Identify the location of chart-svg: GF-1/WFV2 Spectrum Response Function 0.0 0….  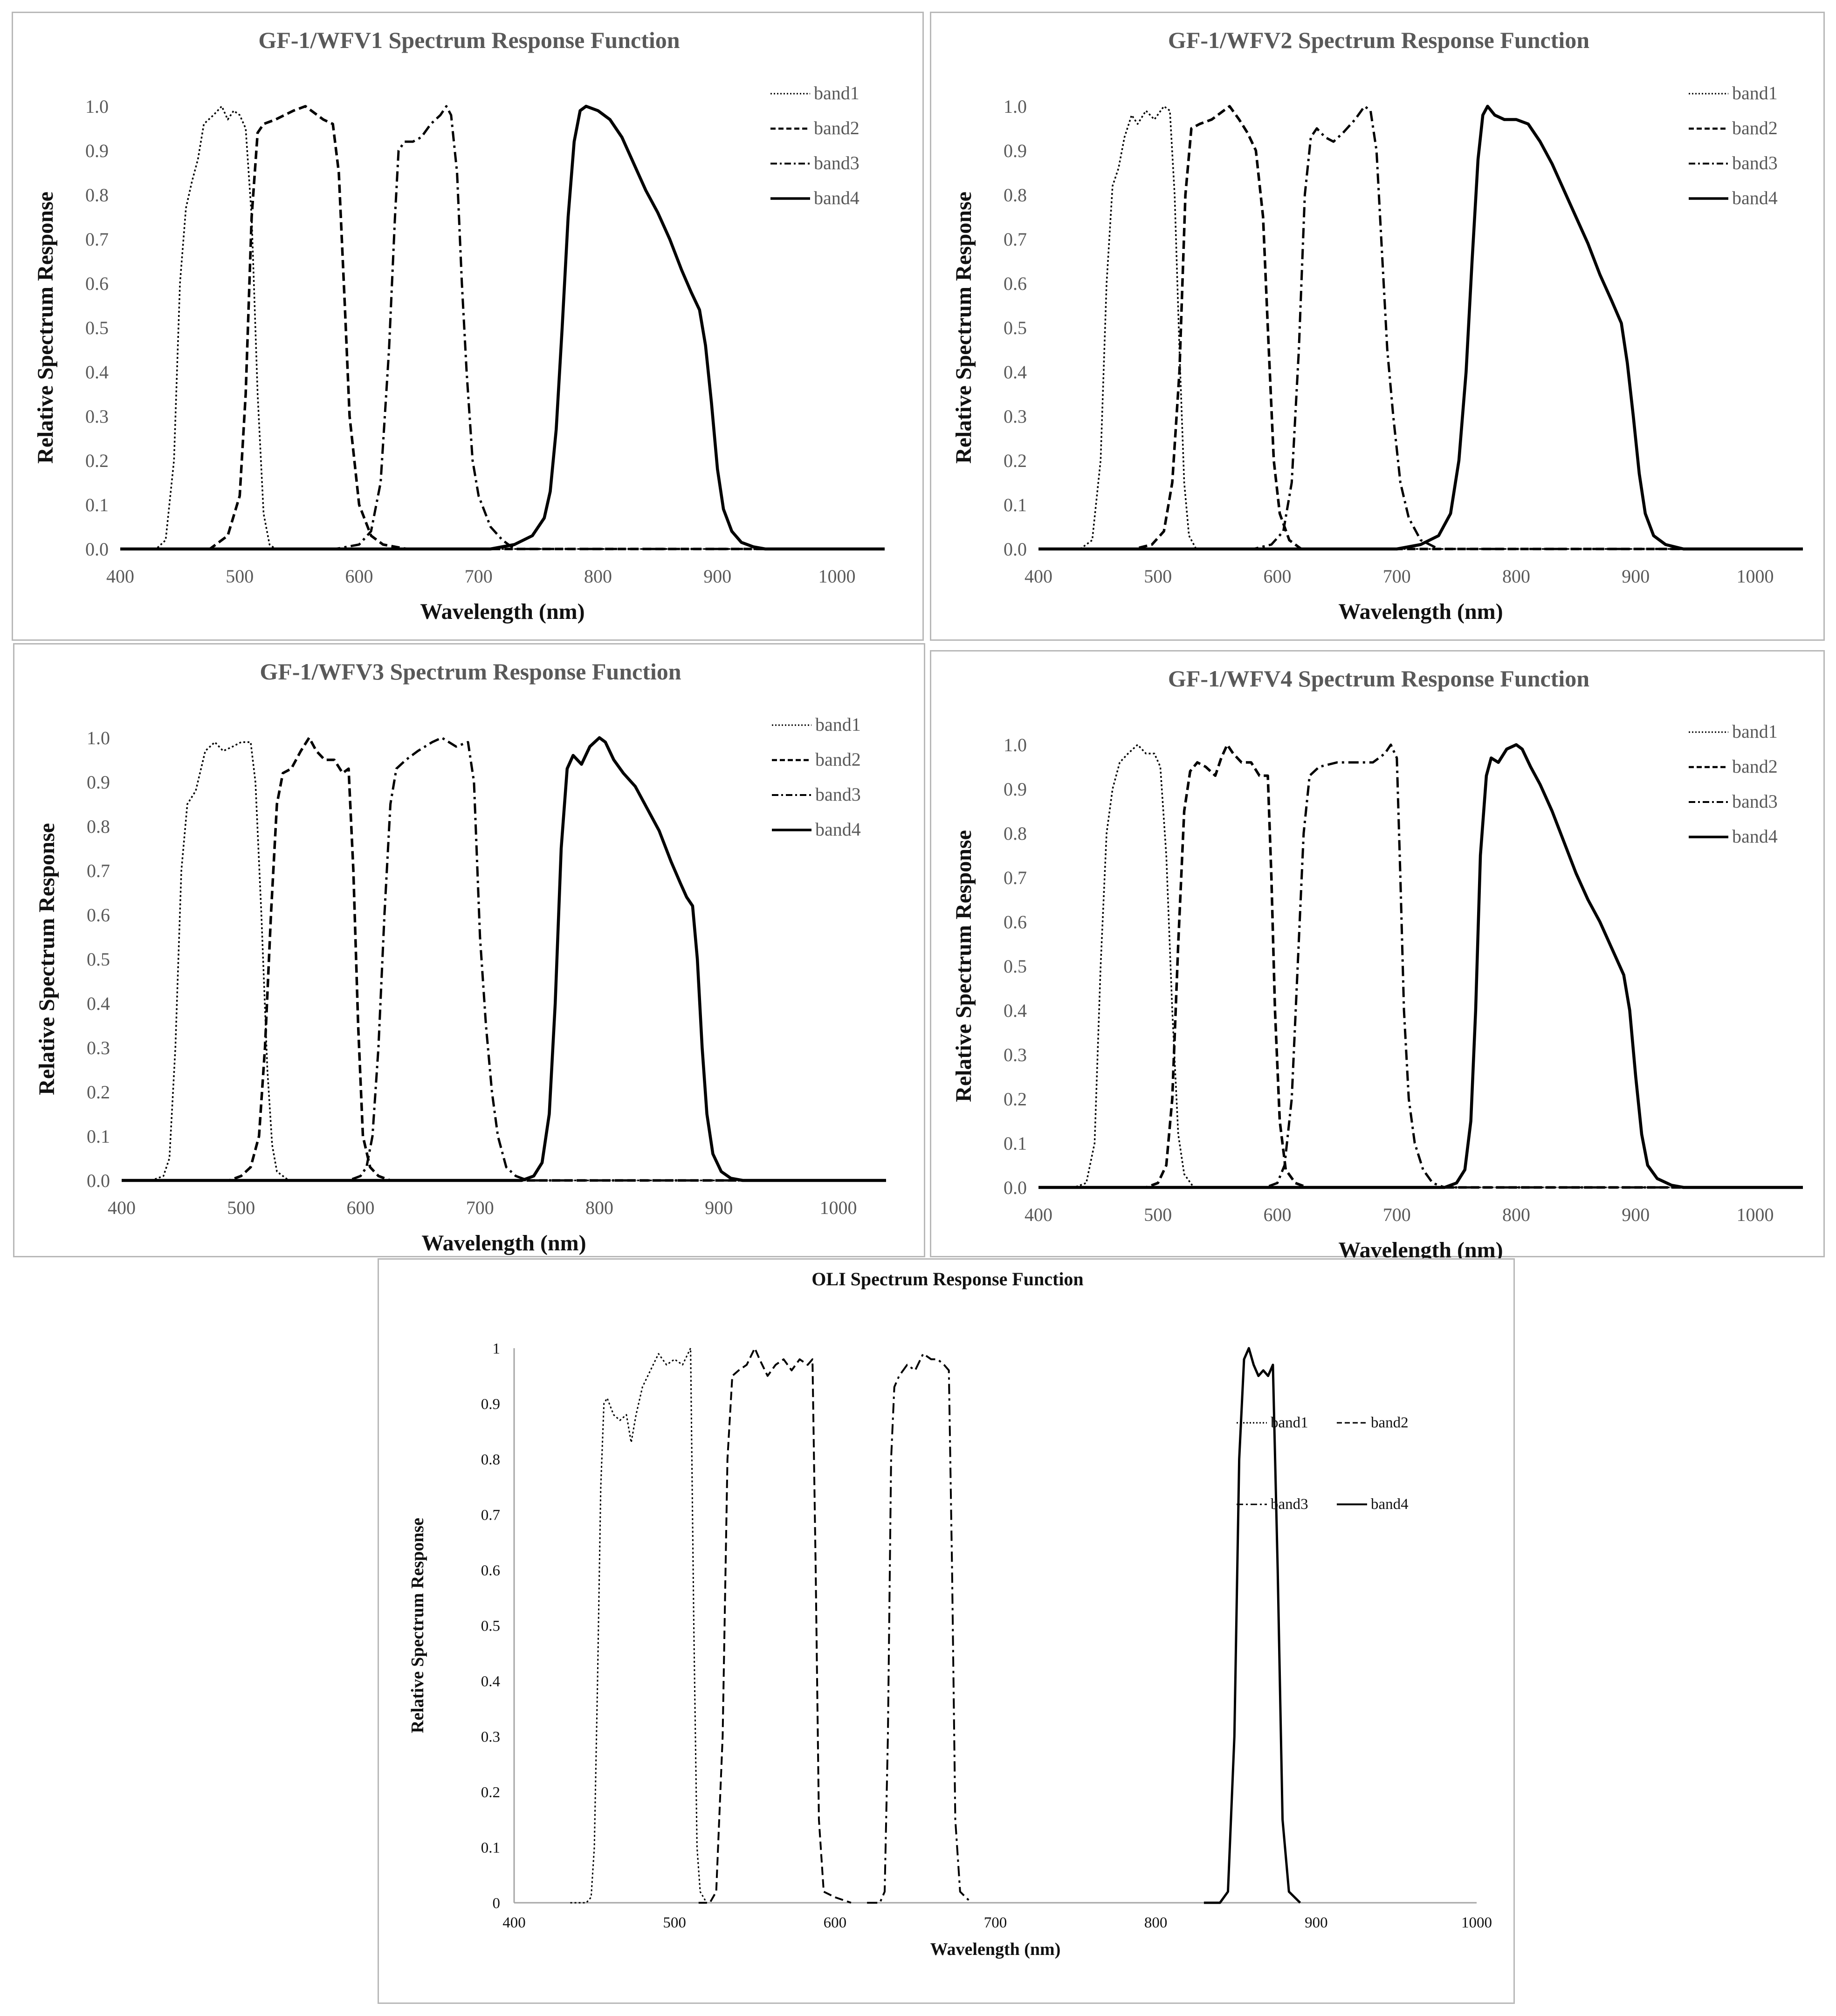
(1377, 325).